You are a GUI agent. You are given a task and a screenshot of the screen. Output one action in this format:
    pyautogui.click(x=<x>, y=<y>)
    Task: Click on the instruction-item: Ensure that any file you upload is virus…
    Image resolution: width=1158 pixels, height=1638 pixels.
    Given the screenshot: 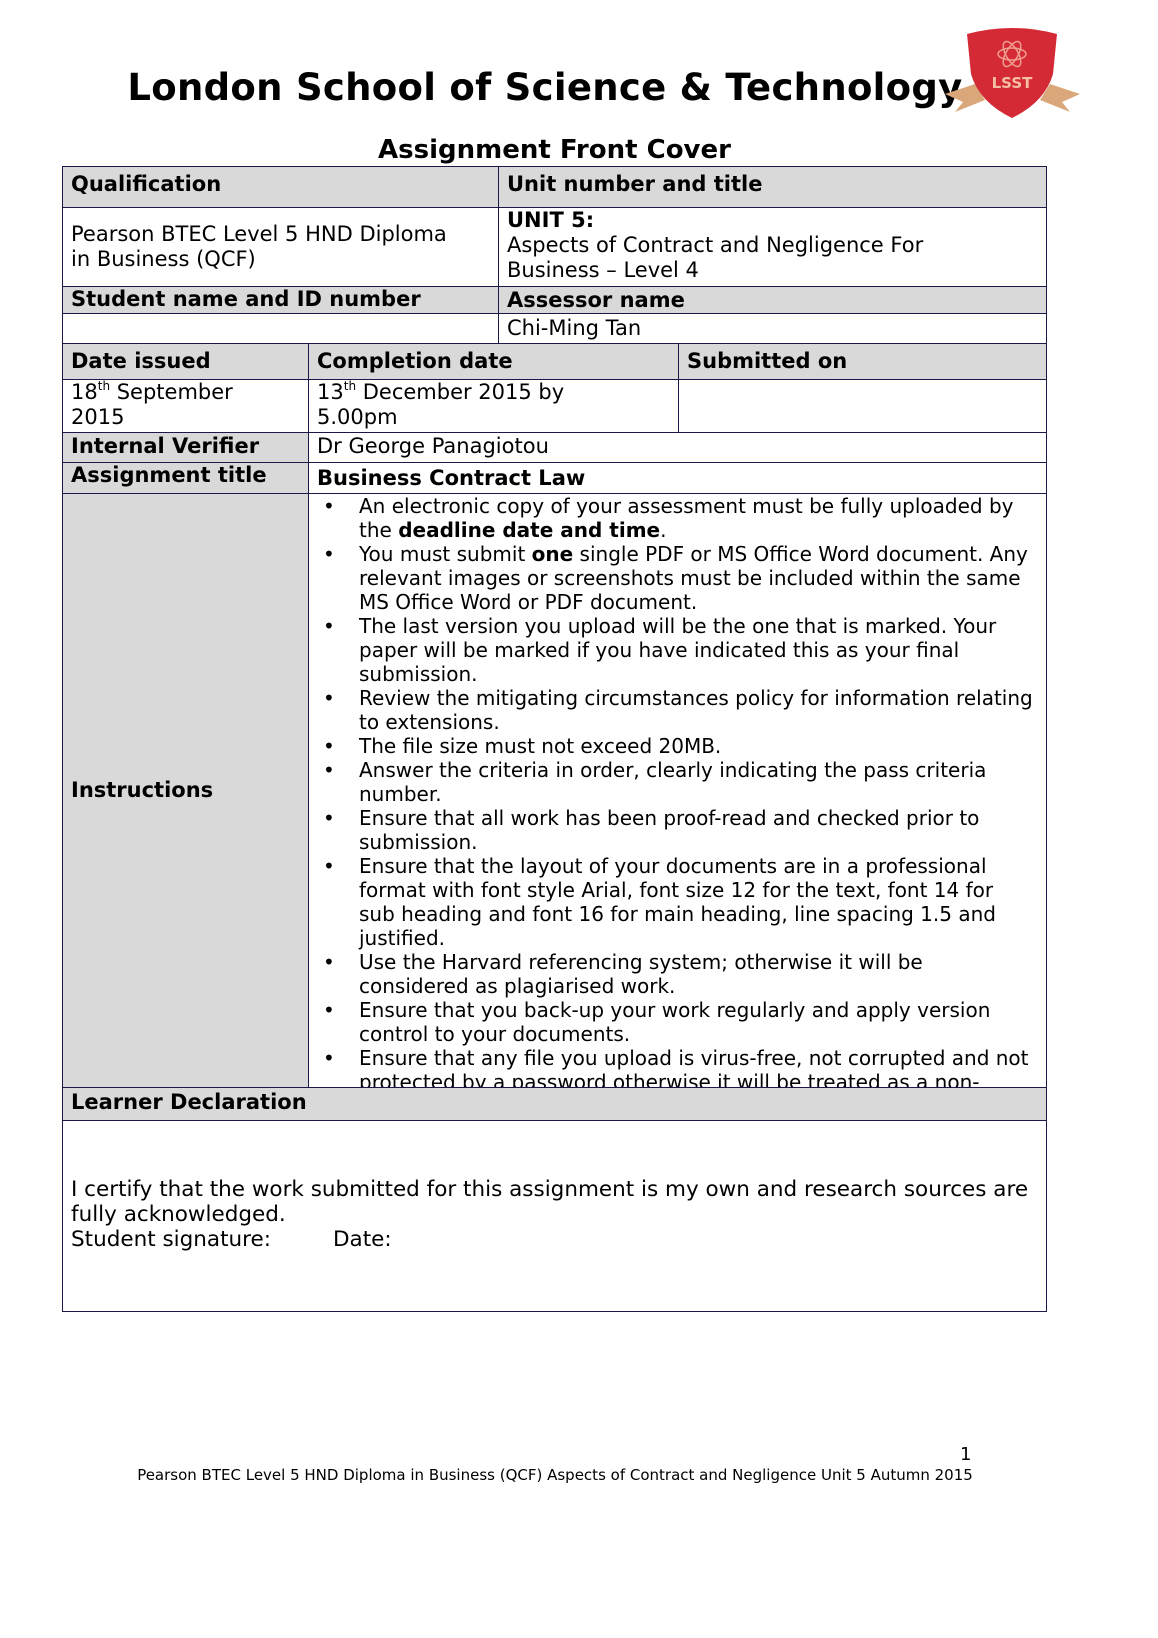 What is the action you would take?
    pyautogui.click(x=675, y=1067)
    